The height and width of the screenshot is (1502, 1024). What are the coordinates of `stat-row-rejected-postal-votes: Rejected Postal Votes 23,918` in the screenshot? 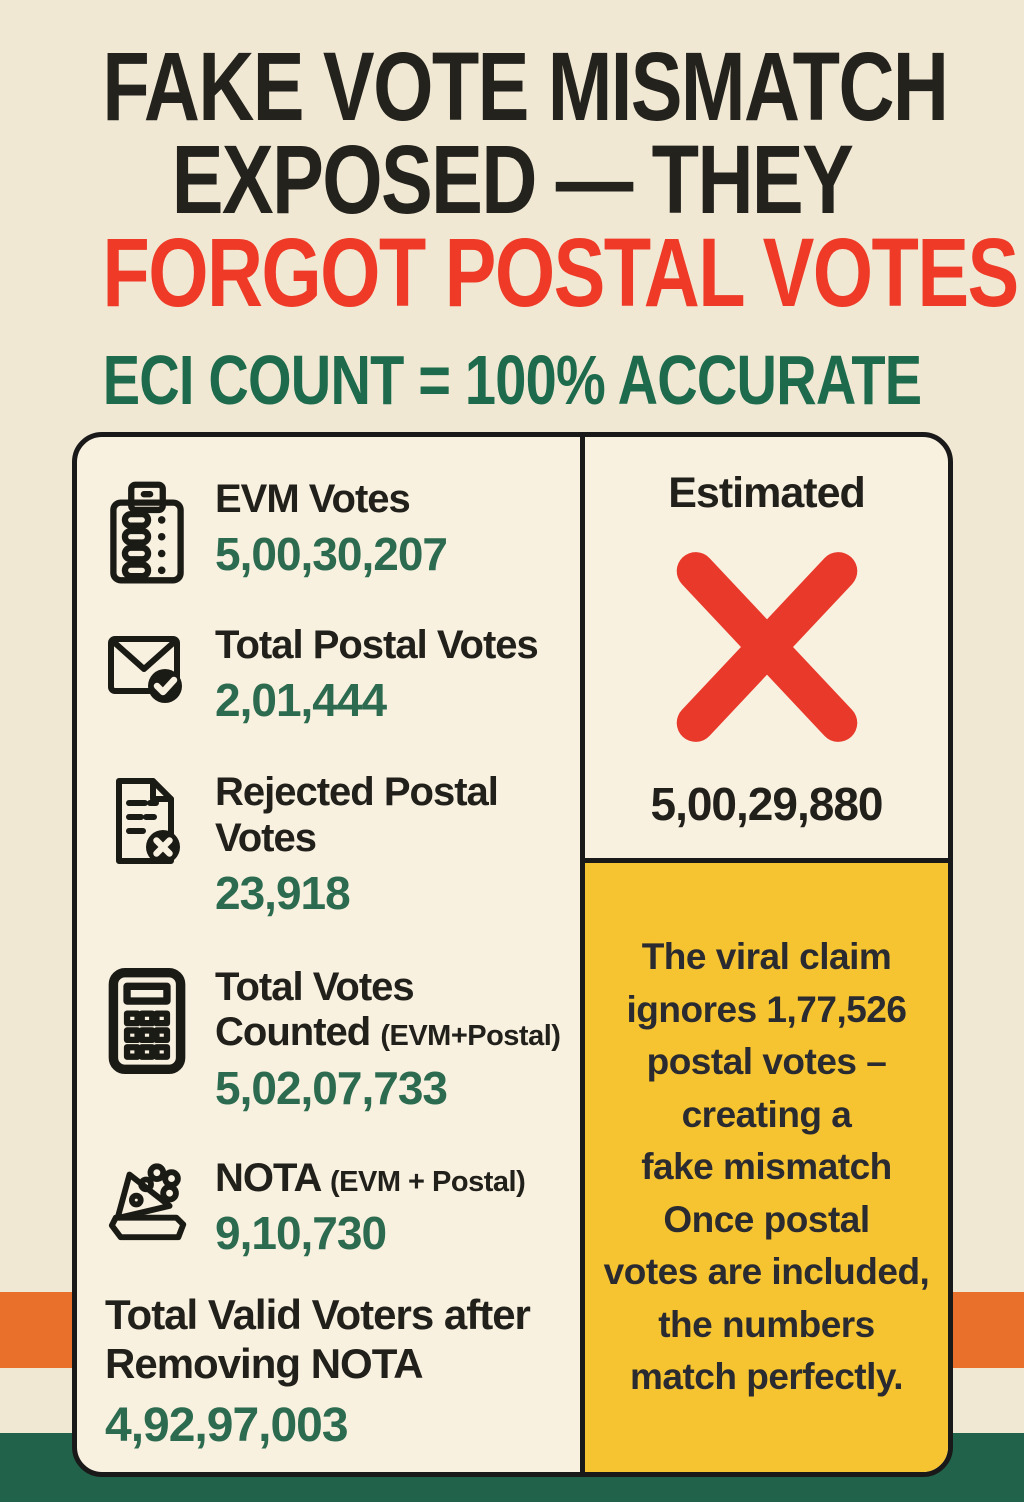 It's located at (333, 843).